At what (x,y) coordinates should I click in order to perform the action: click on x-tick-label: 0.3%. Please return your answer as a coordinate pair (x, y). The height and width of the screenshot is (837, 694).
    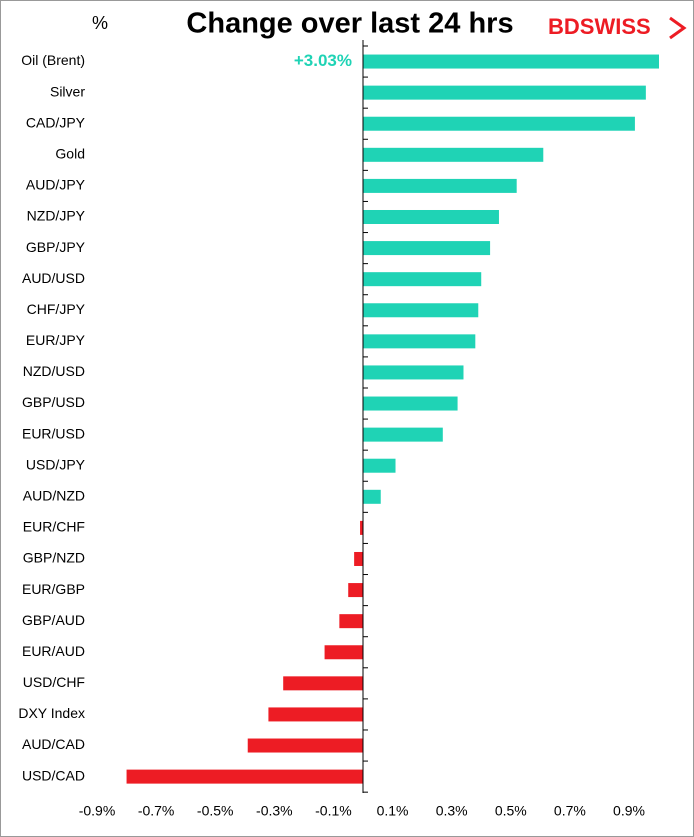
    Looking at the image, I should click on (452, 811).